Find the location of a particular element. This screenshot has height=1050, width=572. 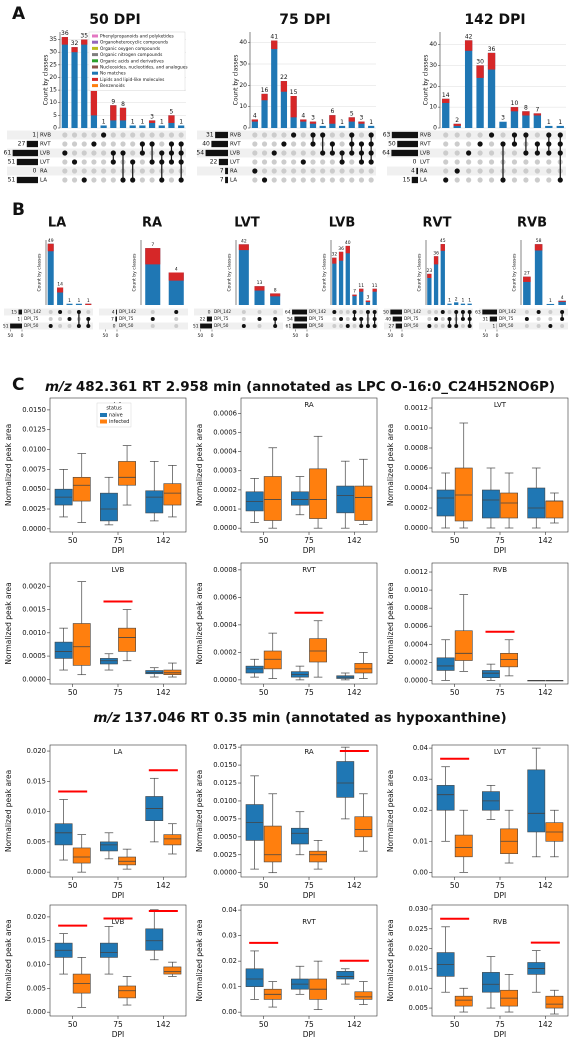

set-name: RVB is located at coordinates (45, 136).